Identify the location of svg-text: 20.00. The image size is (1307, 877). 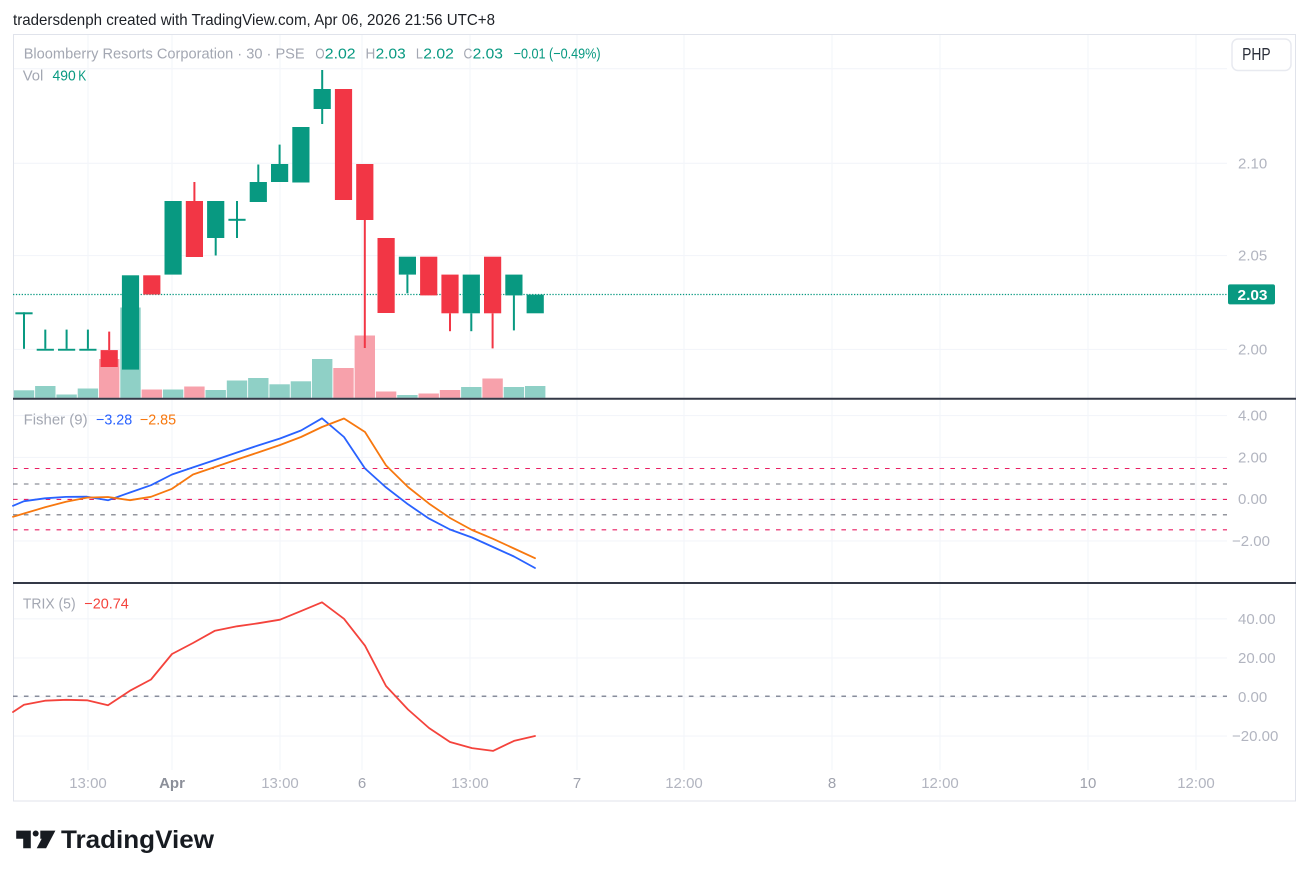
(1257, 658).